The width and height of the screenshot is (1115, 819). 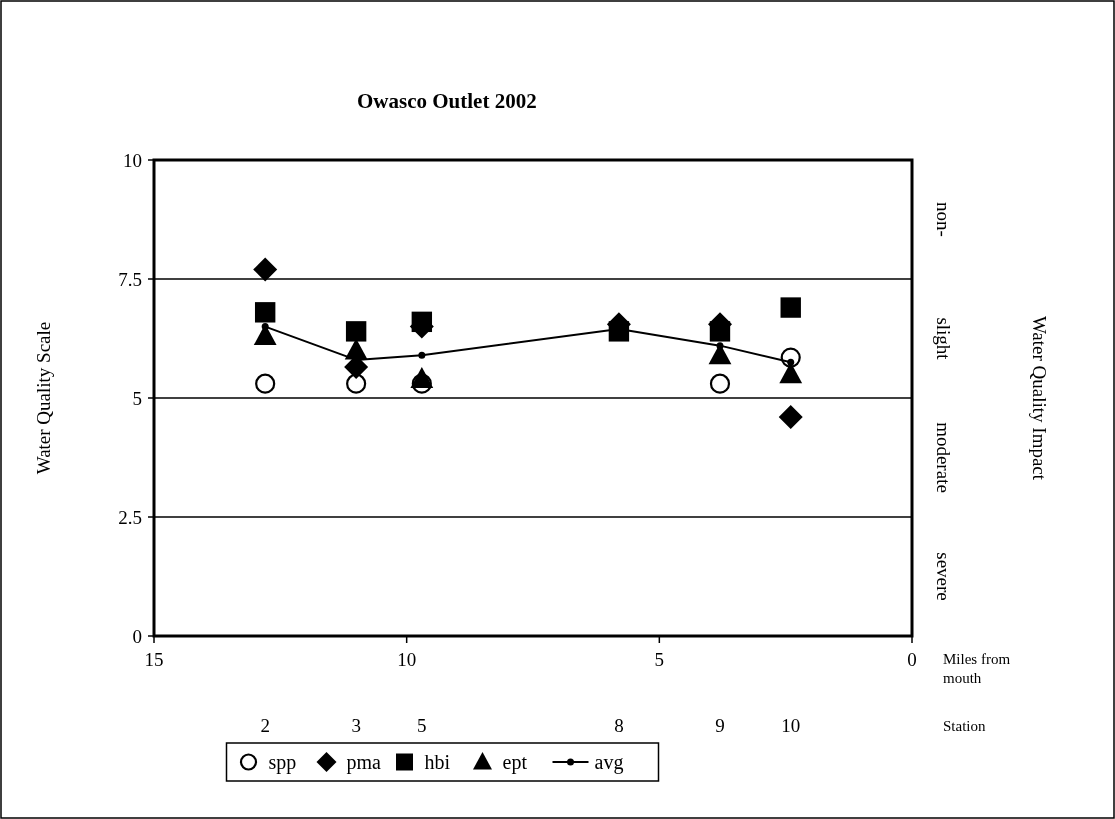 What do you see at coordinates (720, 725) in the screenshot?
I see `text: 9` at bounding box center [720, 725].